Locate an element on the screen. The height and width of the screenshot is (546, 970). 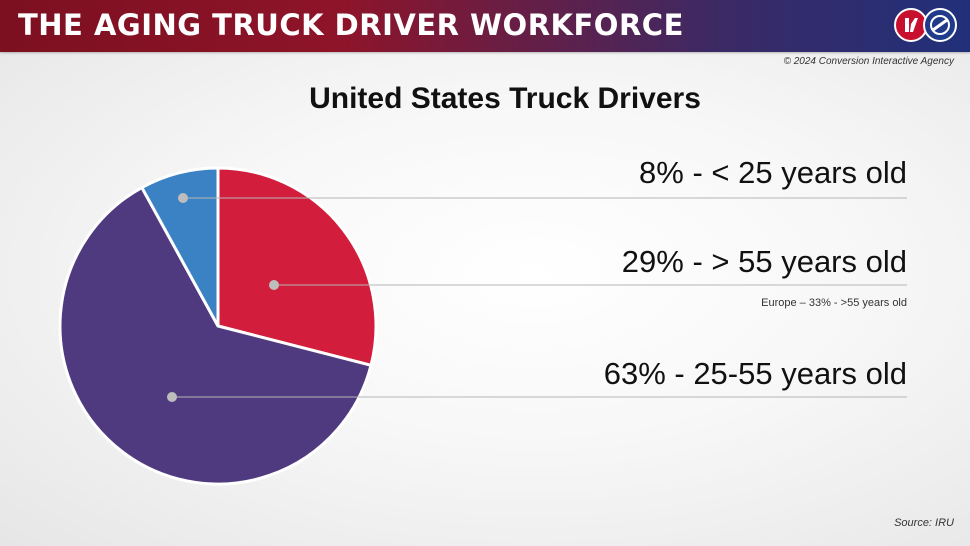
copyright-text: © 2024 Conversion Interactive Agency is located at coordinates (868, 61).